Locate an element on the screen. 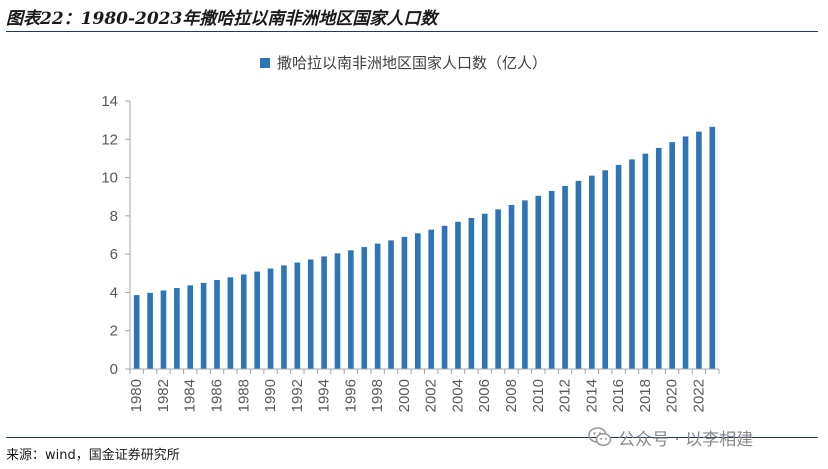 The height and width of the screenshot is (469, 828). y-axis: 0 2 4 6 8 10 12 14 is located at coordinates (116, 235).